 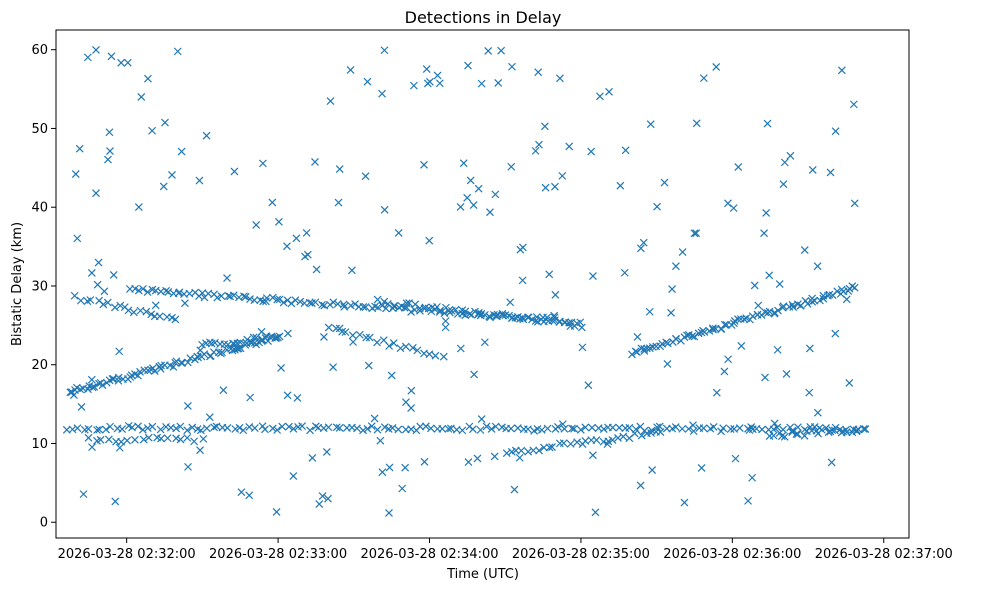 What do you see at coordinates (127, 554) in the screenshot?
I see `x-tick-label: 2026-03-28 02:32:00` at bounding box center [127, 554].